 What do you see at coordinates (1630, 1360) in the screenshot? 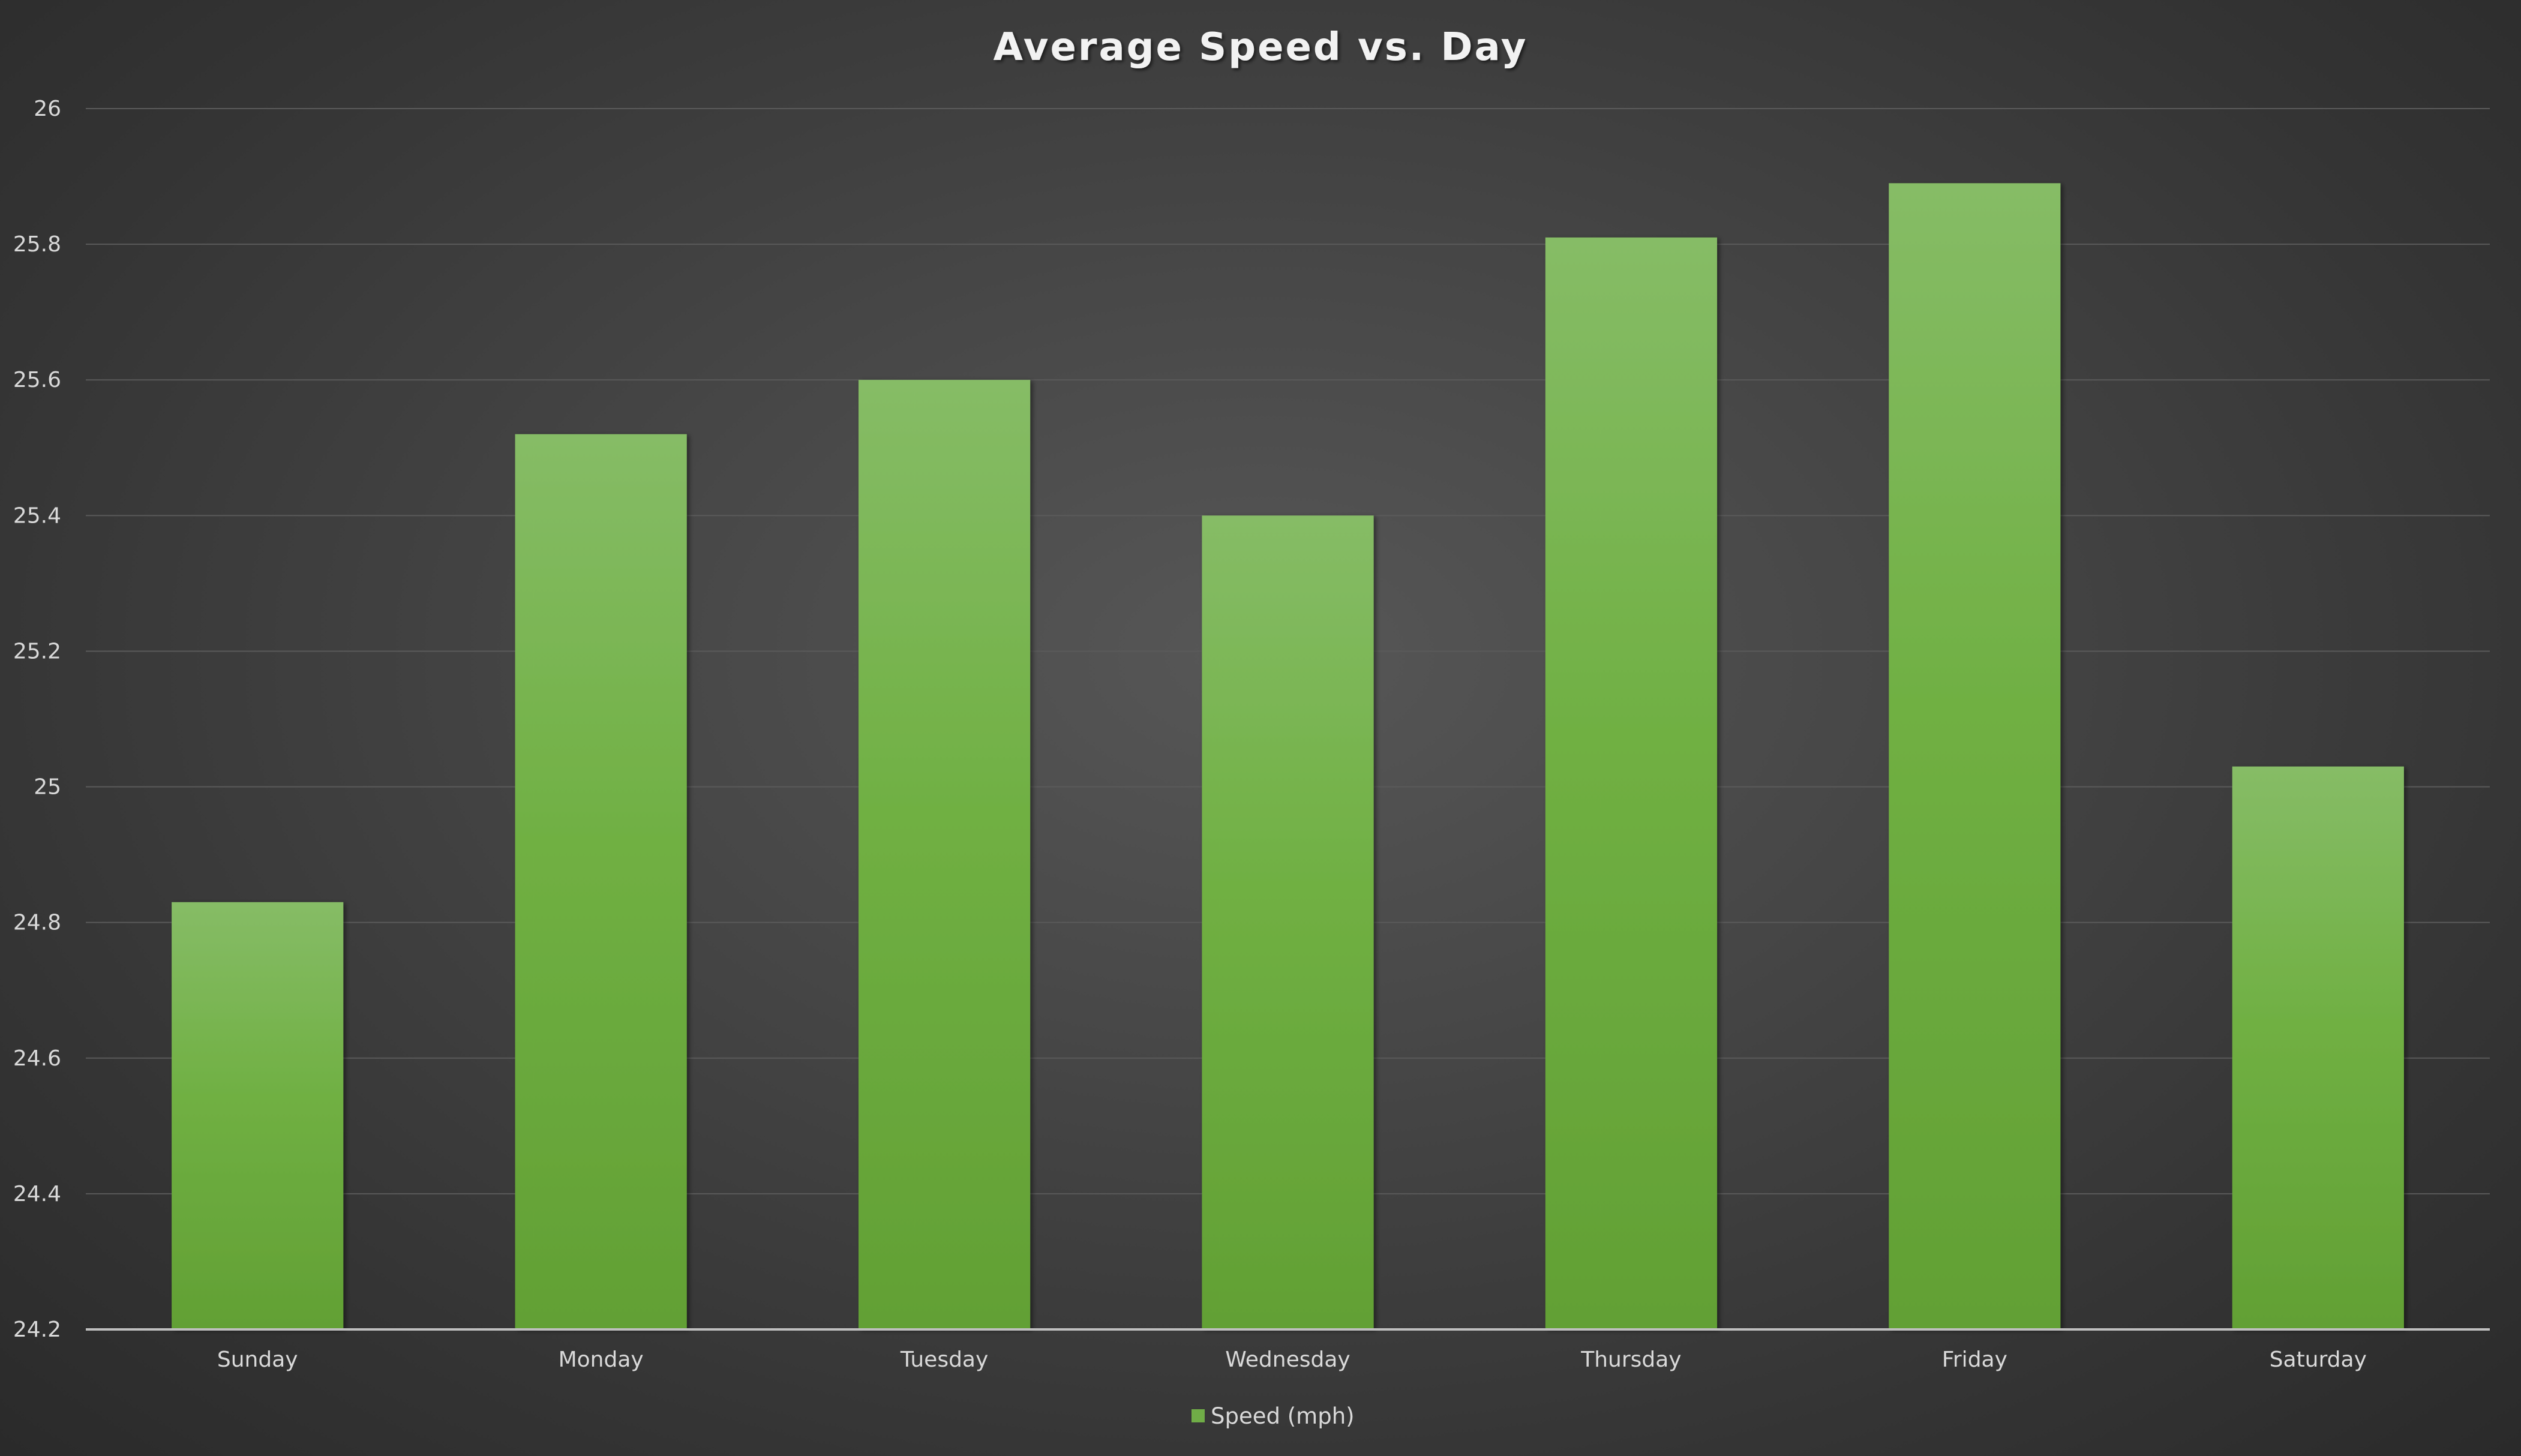
I see `x-tick-label: Thursday` at bounding box center [1630, 1360].